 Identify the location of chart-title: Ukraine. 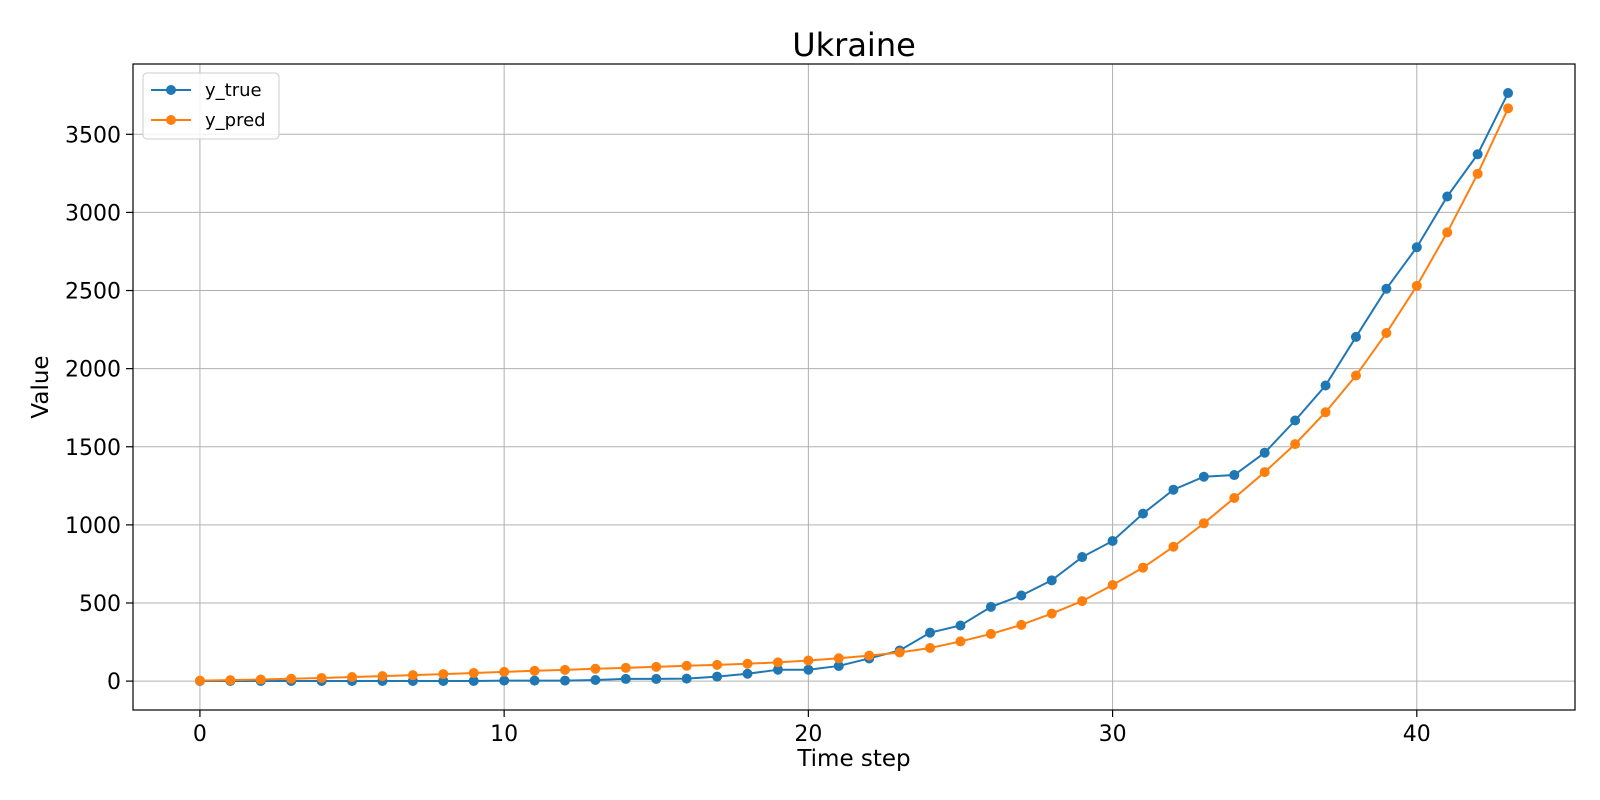
(854, 45).